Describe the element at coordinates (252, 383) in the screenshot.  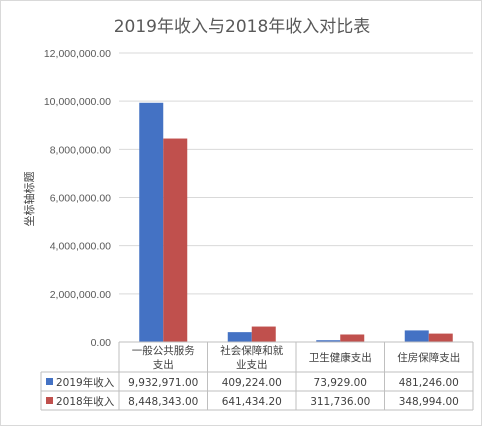
I see `data-label: 409,224.00` at that location.